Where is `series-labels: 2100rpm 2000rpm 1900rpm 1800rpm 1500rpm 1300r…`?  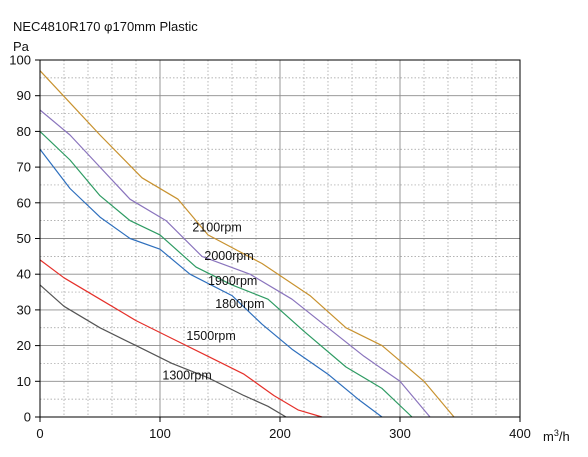 series-labels: 2100rpm 2000rpm 1900rpm 1800rpm 1500rpm 1300r… is located at coordinates (213, 301).